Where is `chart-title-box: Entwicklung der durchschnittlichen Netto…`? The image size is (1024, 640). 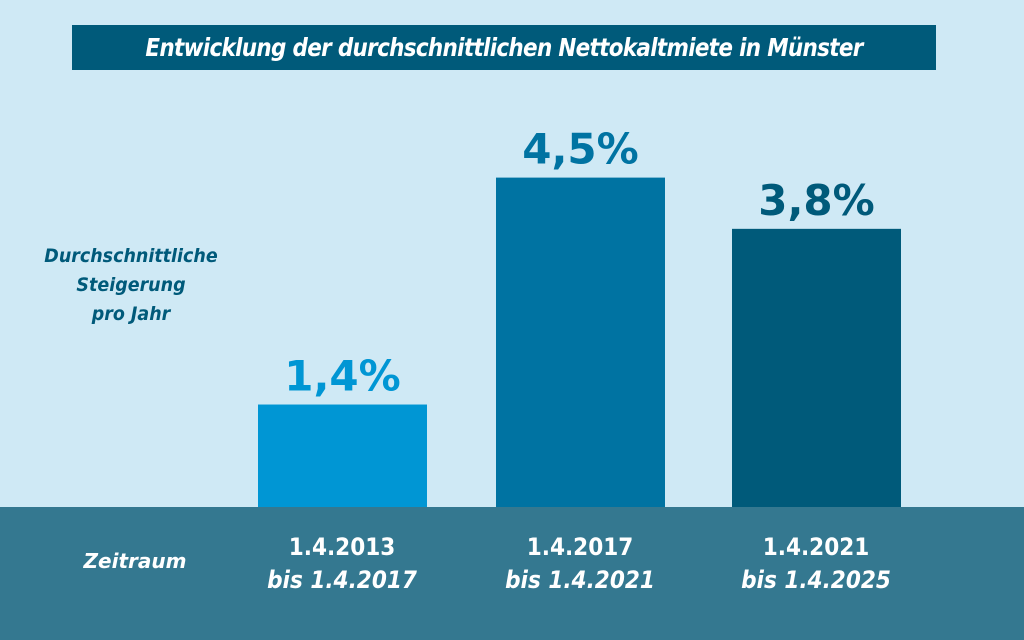
chart-title-box: Entwicklung der durchschnittlichen Netto… is located at coordinates (504, 47).